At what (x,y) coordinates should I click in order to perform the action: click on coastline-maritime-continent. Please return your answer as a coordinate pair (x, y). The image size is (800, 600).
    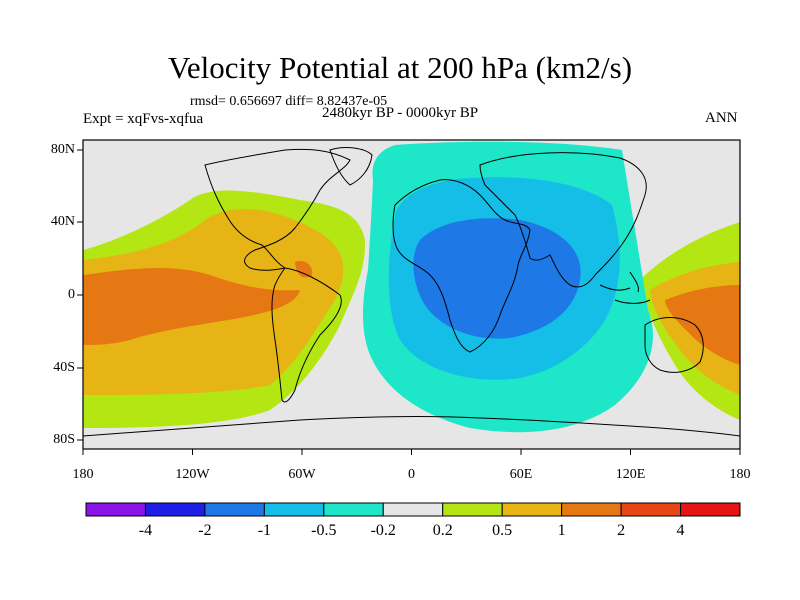
    Looking at the image, I should click on (625, 287).